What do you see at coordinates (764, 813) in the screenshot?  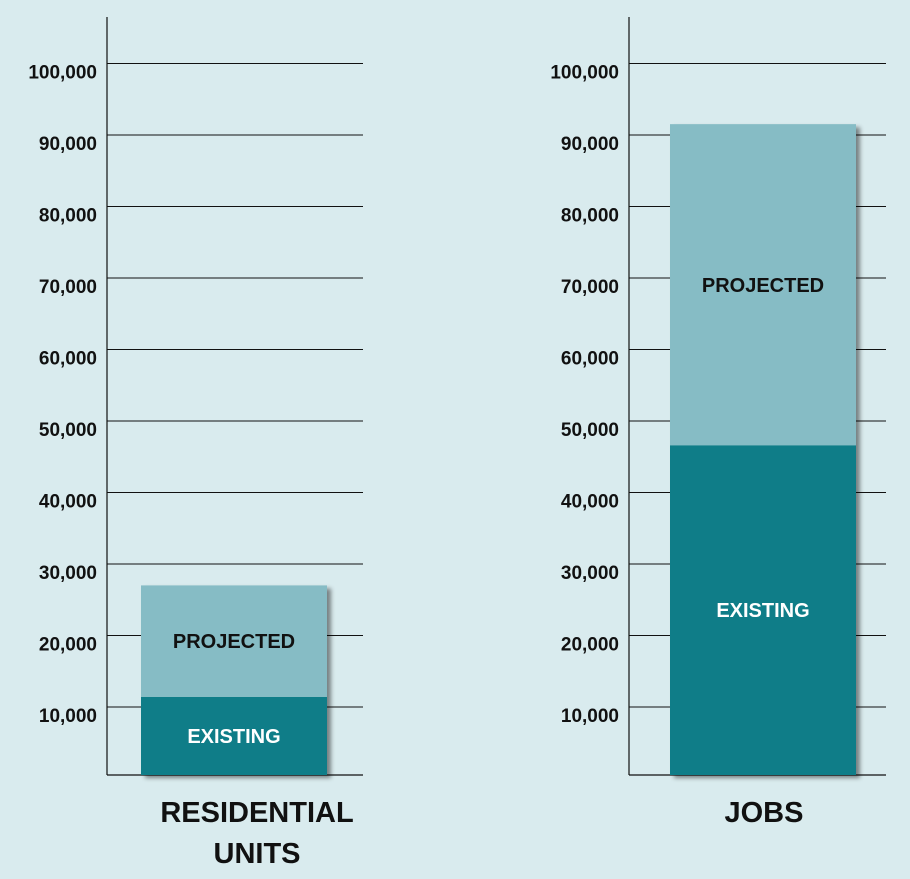 I see `category-label: JOBS` at bounding box center [764, 813].